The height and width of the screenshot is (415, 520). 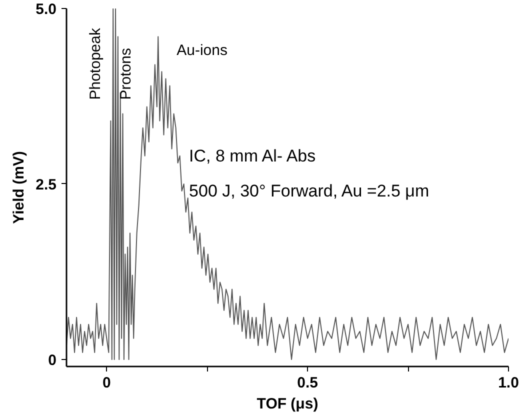 I want to click on y-tick-label: 2.5, so click(x=46, y=185).